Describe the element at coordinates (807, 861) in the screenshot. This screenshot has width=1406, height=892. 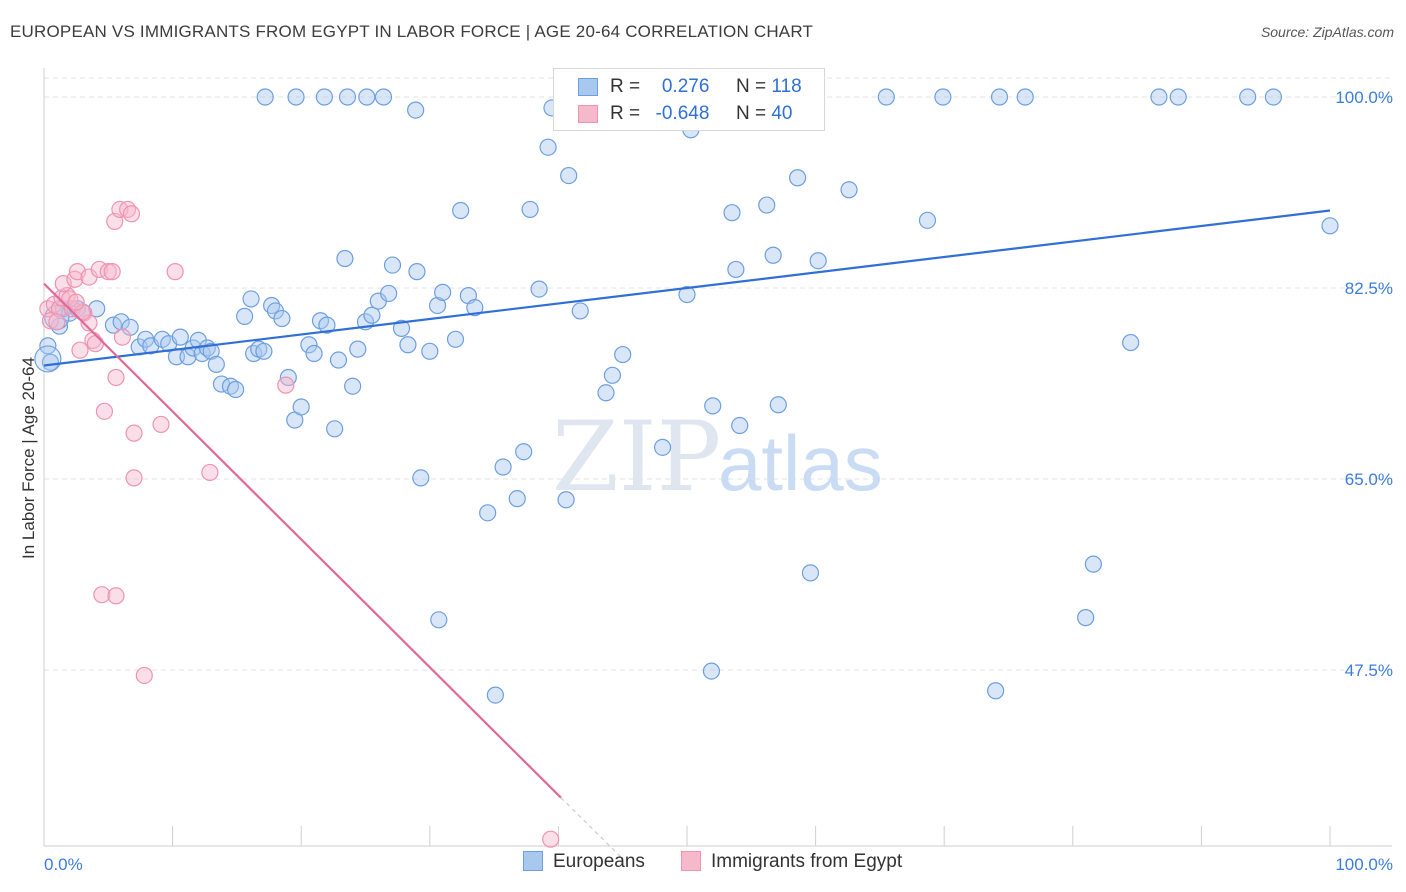
I see `bottom-legend-label-egypt: Immigrants from Egypt` at that location.